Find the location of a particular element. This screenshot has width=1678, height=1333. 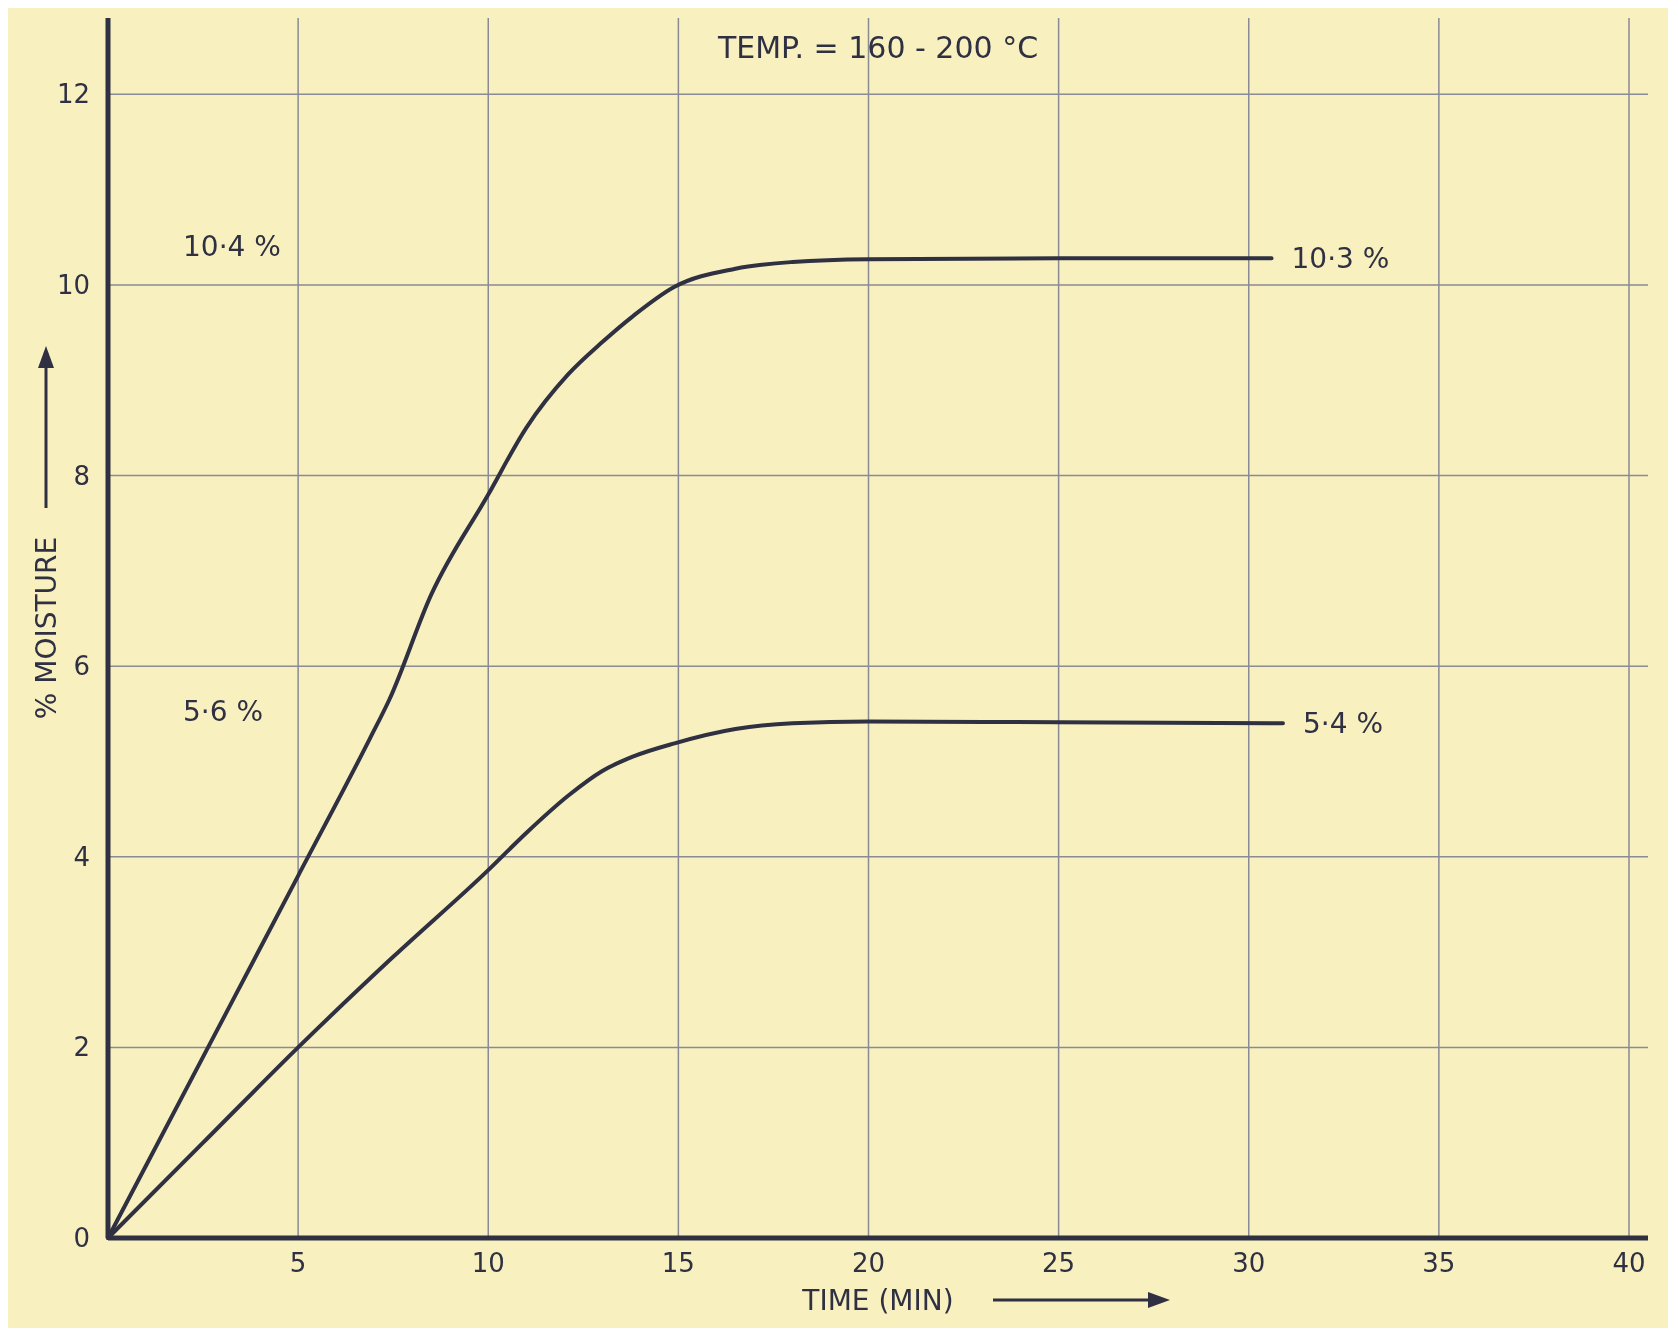

x-tick-label: 25 is located at coordinates (1059, 1263).